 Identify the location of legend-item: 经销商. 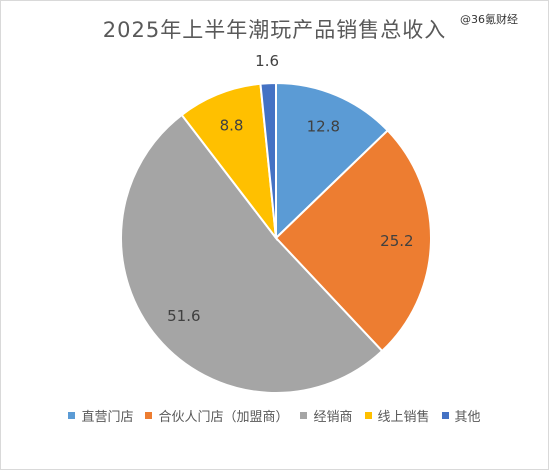
(326, 415).